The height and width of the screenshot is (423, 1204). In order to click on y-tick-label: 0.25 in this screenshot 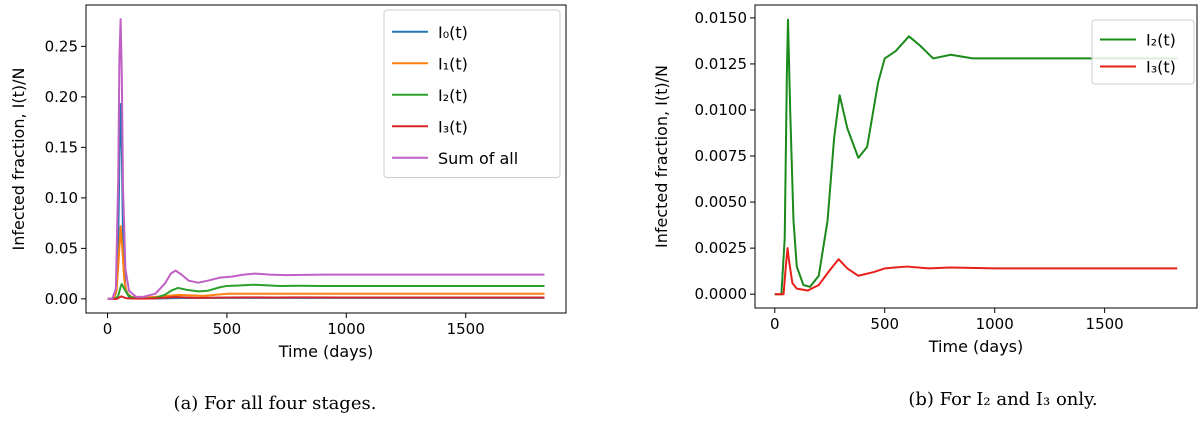, I will do `click(61, 46)`.